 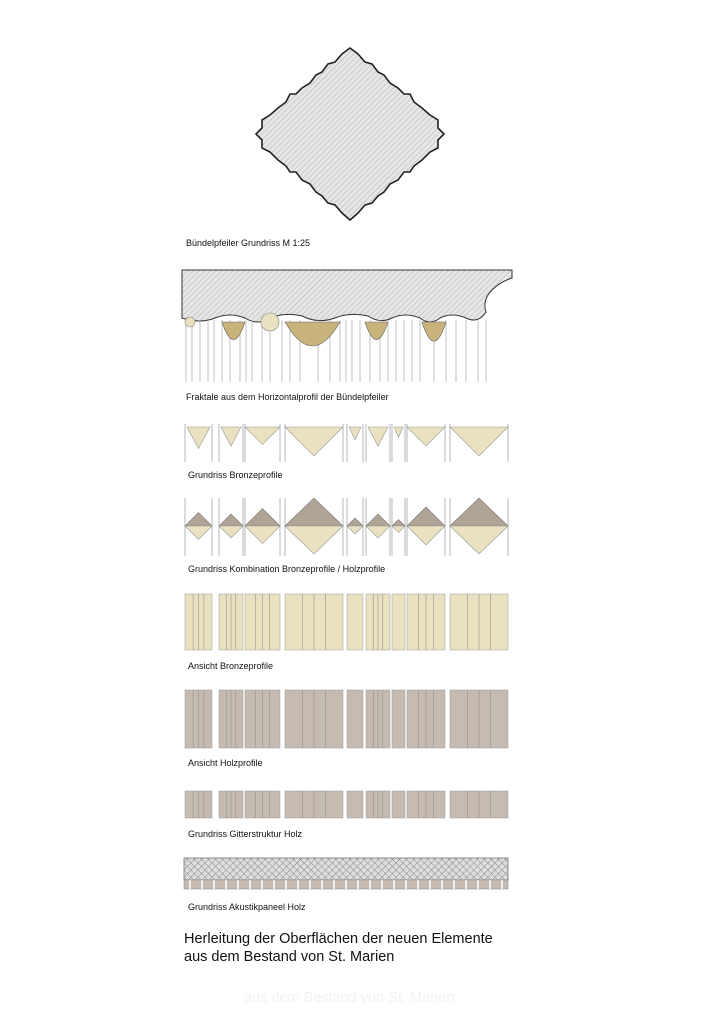 What do you see at coordinates (245, 834) in the screenshot?
I see `label: Grundriss Gitterstruktur Holz` at bounding box center [245, 834].